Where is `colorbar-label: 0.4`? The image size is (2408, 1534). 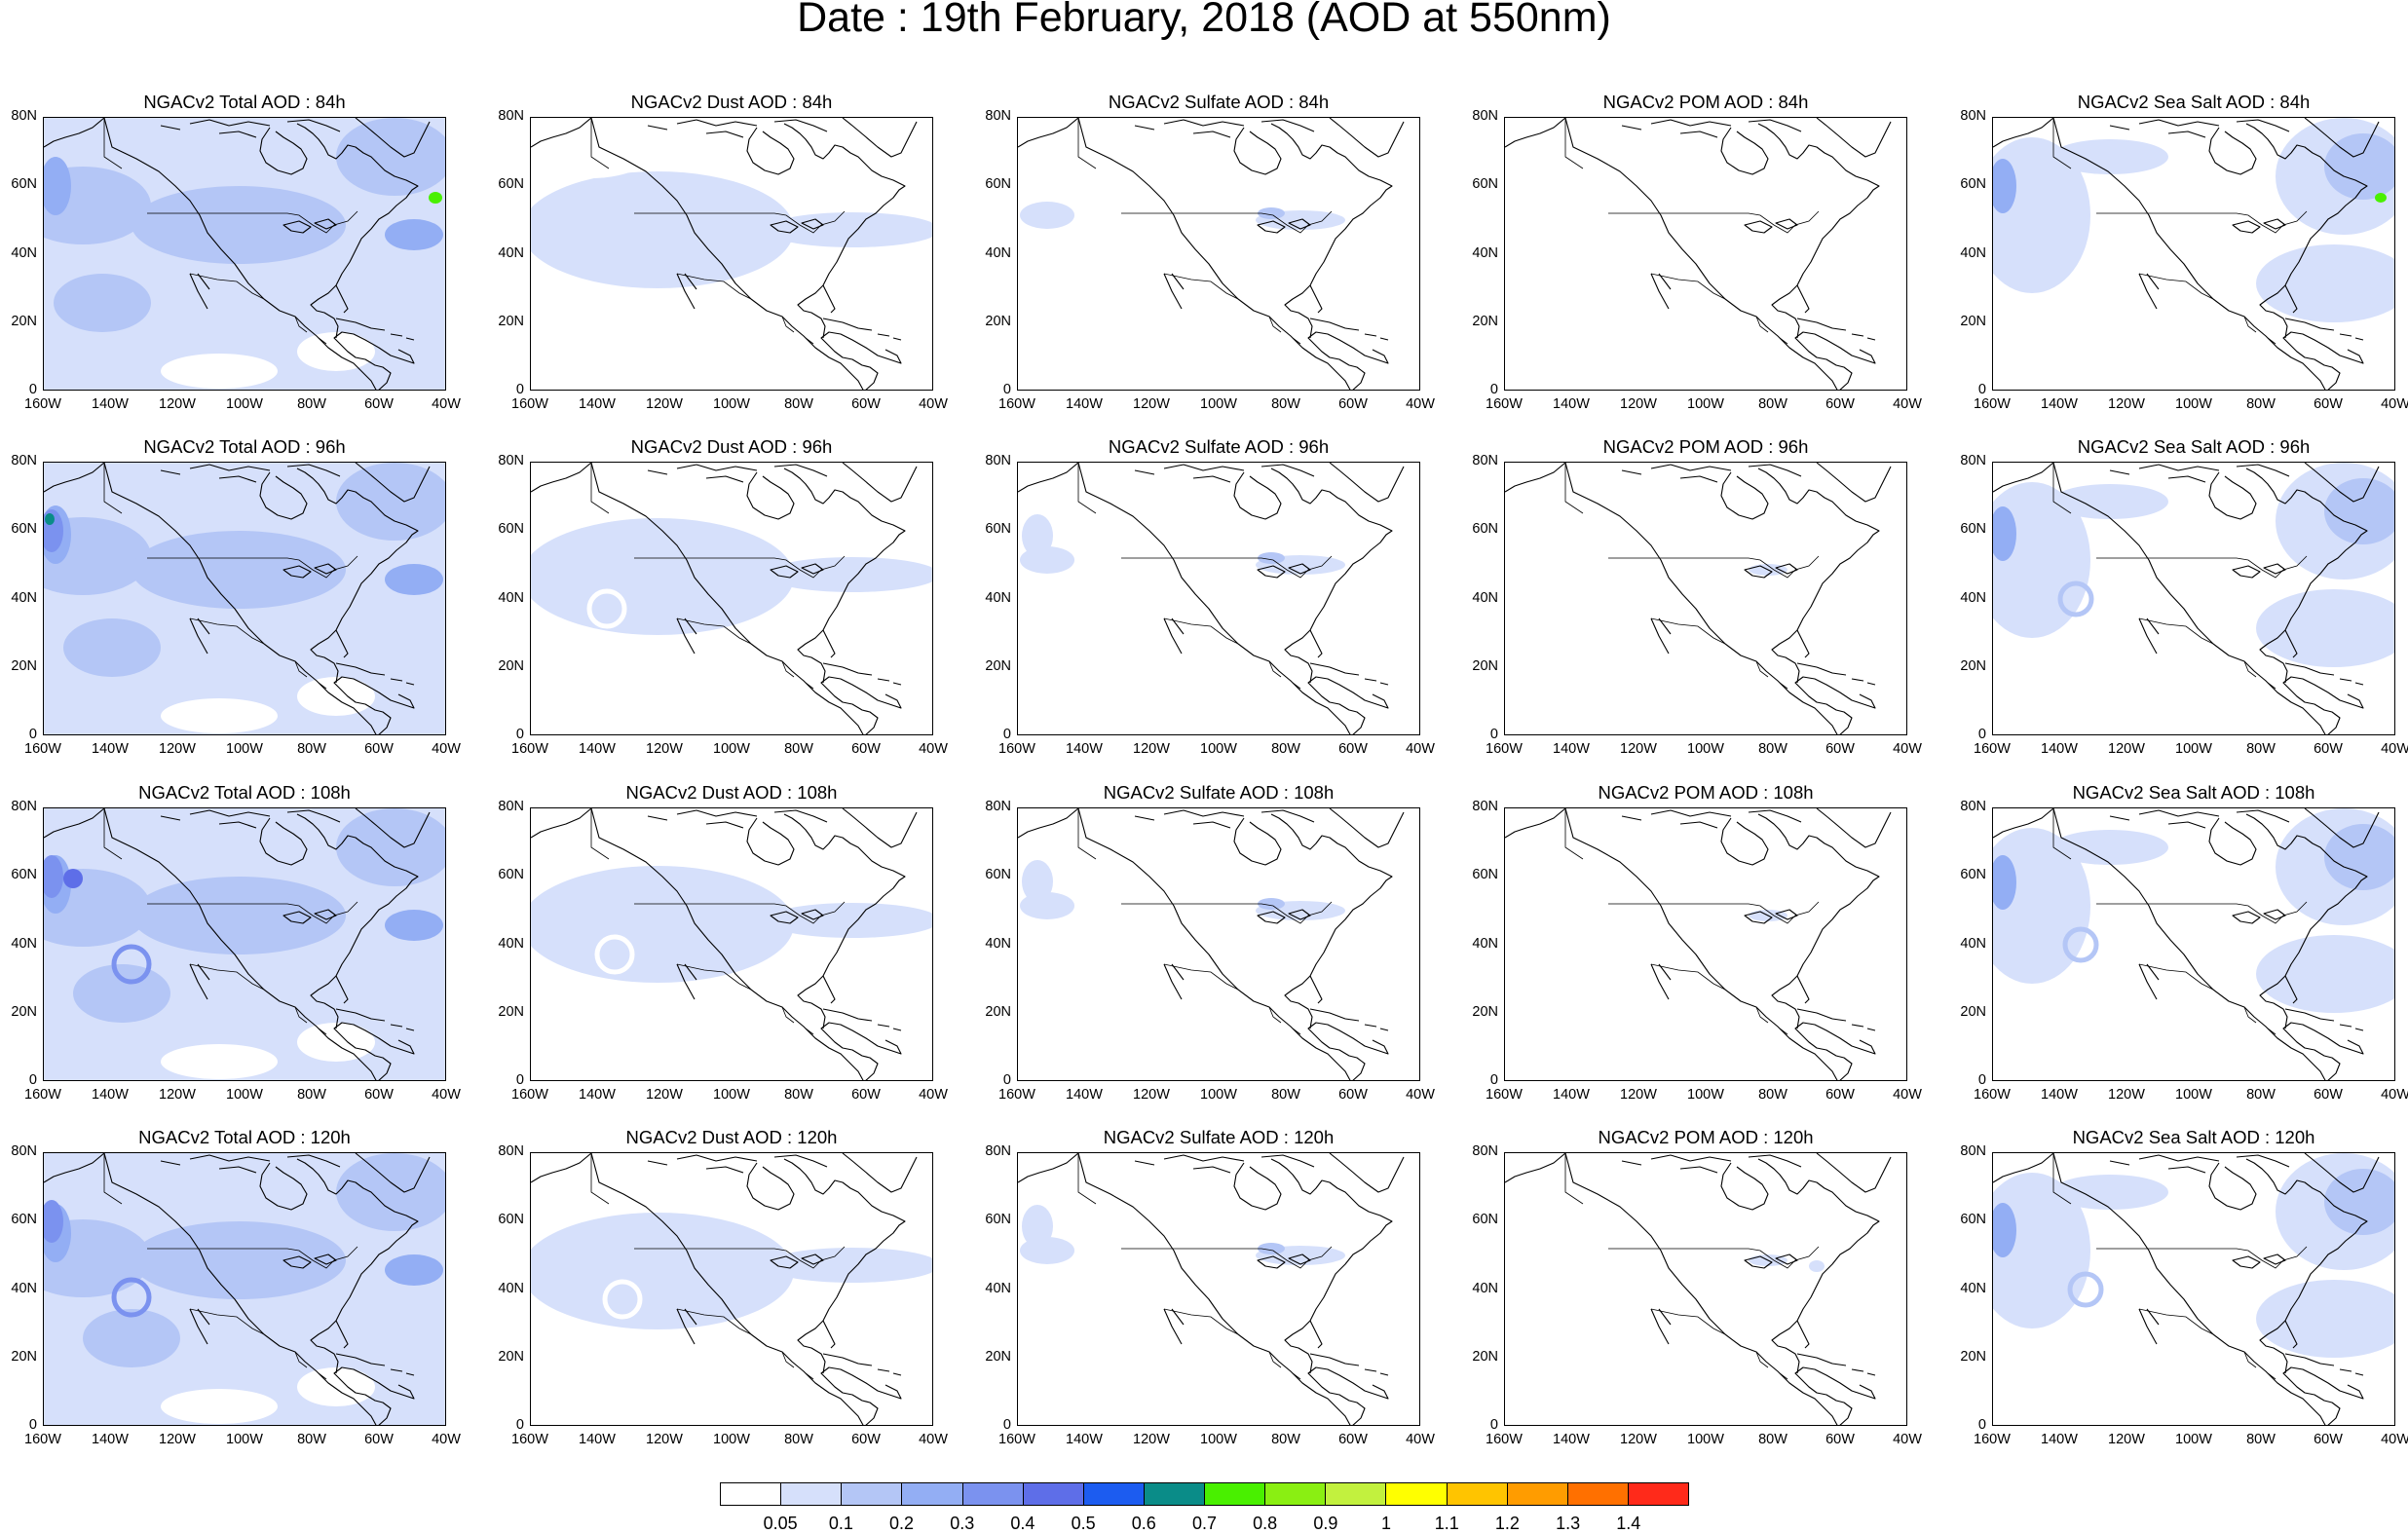
colorbar-label: 0.4 is located at coordinates (1022, 1523).